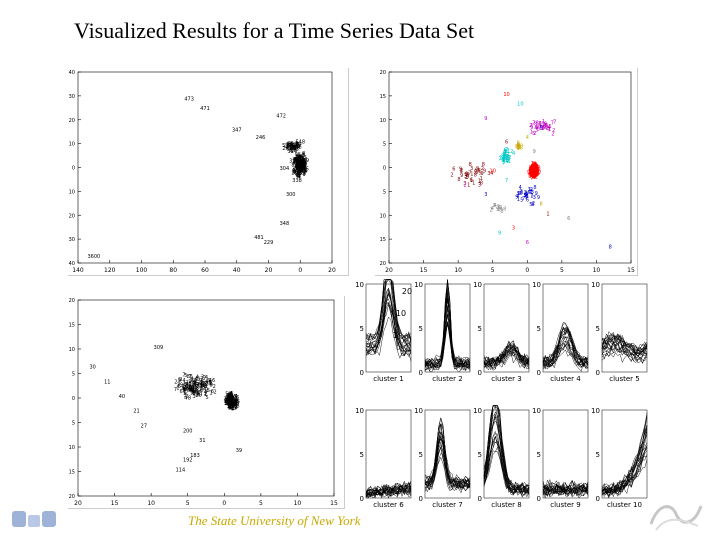 Image resolution: width=720 pixels, height=540 pixels. What do you see at coordinates (78, 503) in the screenshot?
I see `x-tick-label: 20` at bounding box center [78, 503].